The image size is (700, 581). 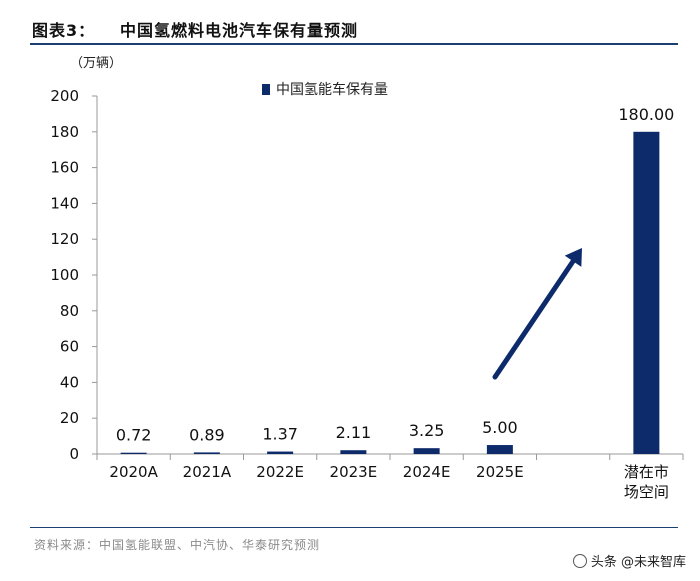 I want to click on unit-label: （万辆）, so click(x=96, y=63).